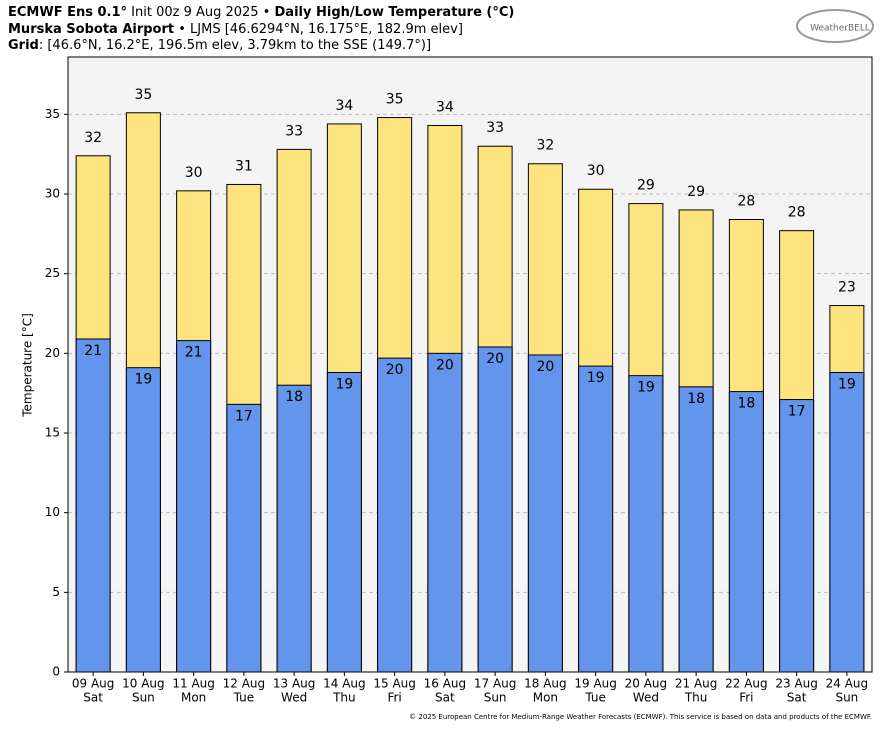  What do you see at coordinates (646, 684) in the screenshot?
I see `x-tick-label: 20 Aug` at bounding box center [646, 684].